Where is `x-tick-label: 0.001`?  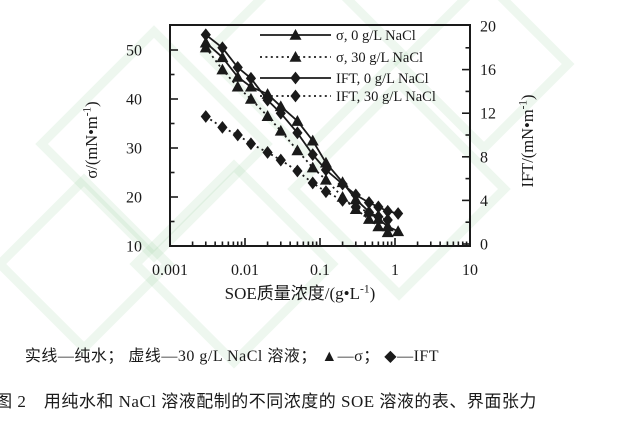
x-tick-label: 0.001 is located at coordinates (170, 270).